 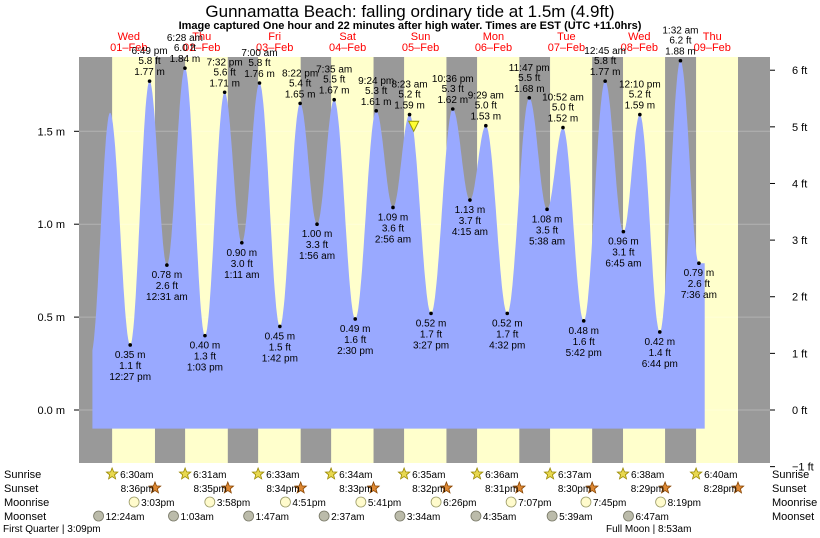 I want to click on extreme-feet: 1.1 ft, so click(x=130, y=366).